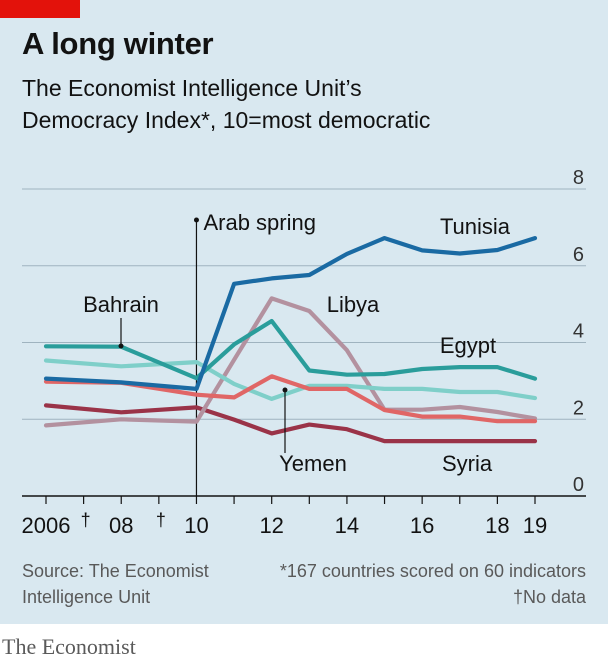  Describe the element at coordinates (535, 525) in the screenshot. I see `x-tick-label-19: 19` at that location.